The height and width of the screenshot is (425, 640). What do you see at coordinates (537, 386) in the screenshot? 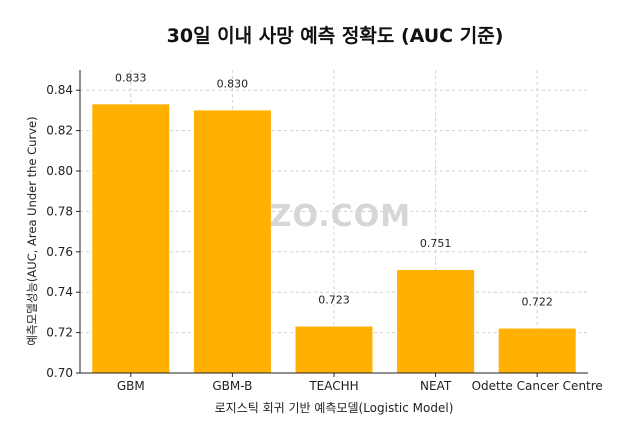
I see `x-tick-label: Odette Cancer Centre` at bounding box center [537, 386].